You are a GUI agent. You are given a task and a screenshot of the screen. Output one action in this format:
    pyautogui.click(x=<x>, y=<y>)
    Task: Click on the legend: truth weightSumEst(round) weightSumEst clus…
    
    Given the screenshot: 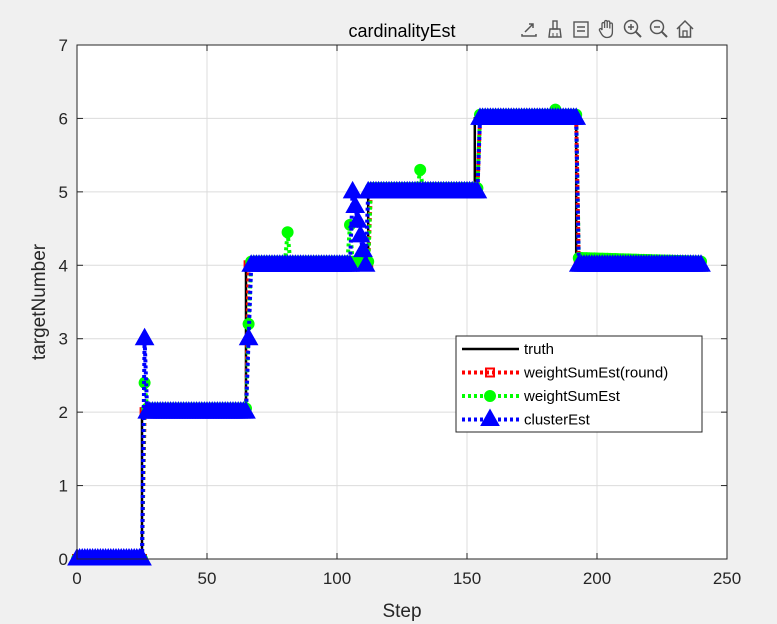 What is the action you would take?
    pyautogui.click(x=579, y=384)
    